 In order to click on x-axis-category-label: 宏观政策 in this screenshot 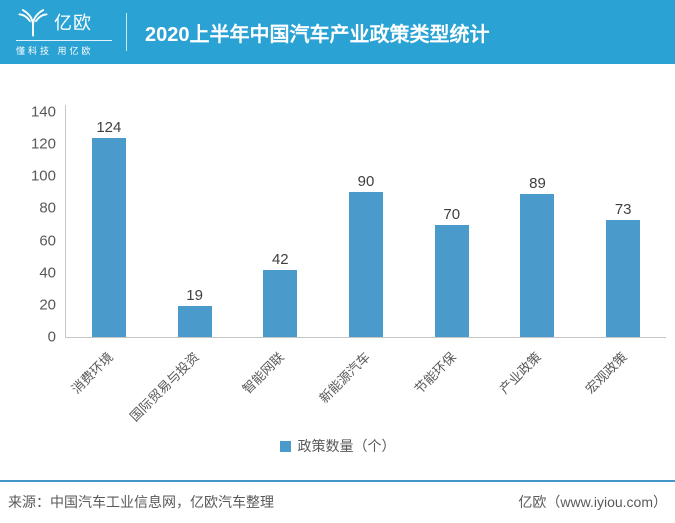, I will do `click(606, 373)`.